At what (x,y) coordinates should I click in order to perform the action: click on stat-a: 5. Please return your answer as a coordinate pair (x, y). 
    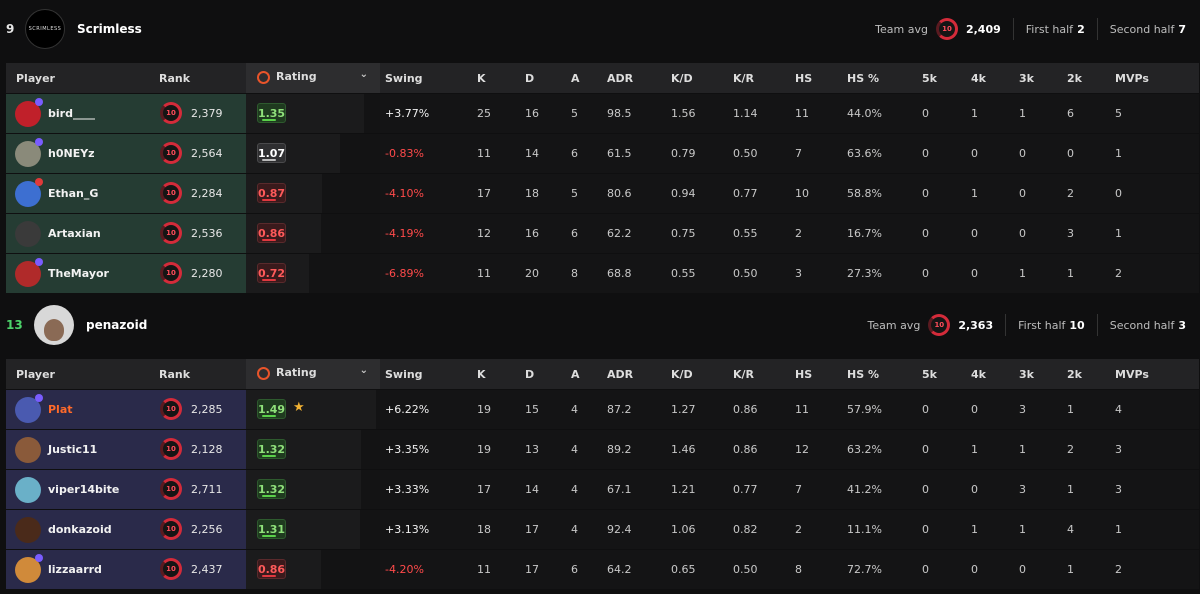
    Looking at the image, I should click on (574, 113).